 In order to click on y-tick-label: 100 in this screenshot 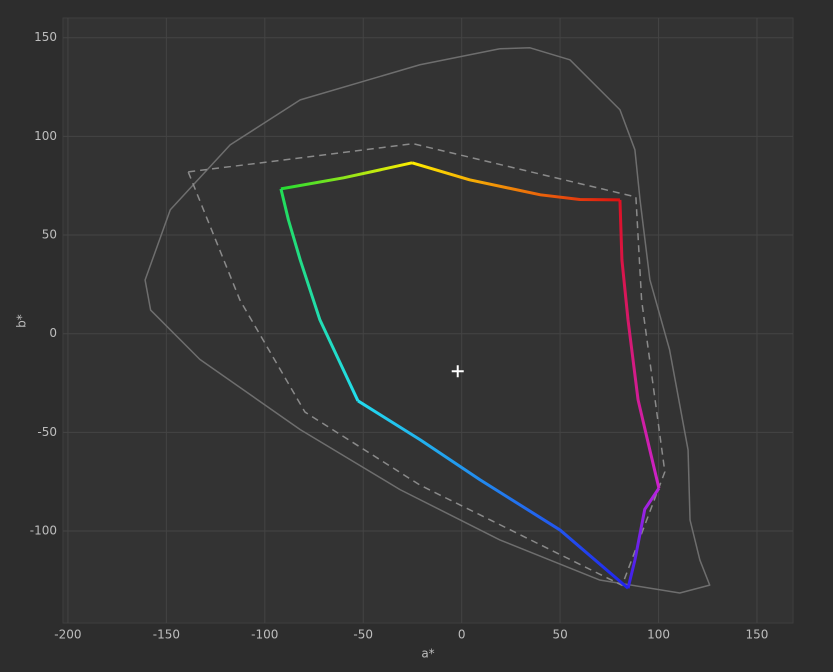, I will do `click(45, 136)`.